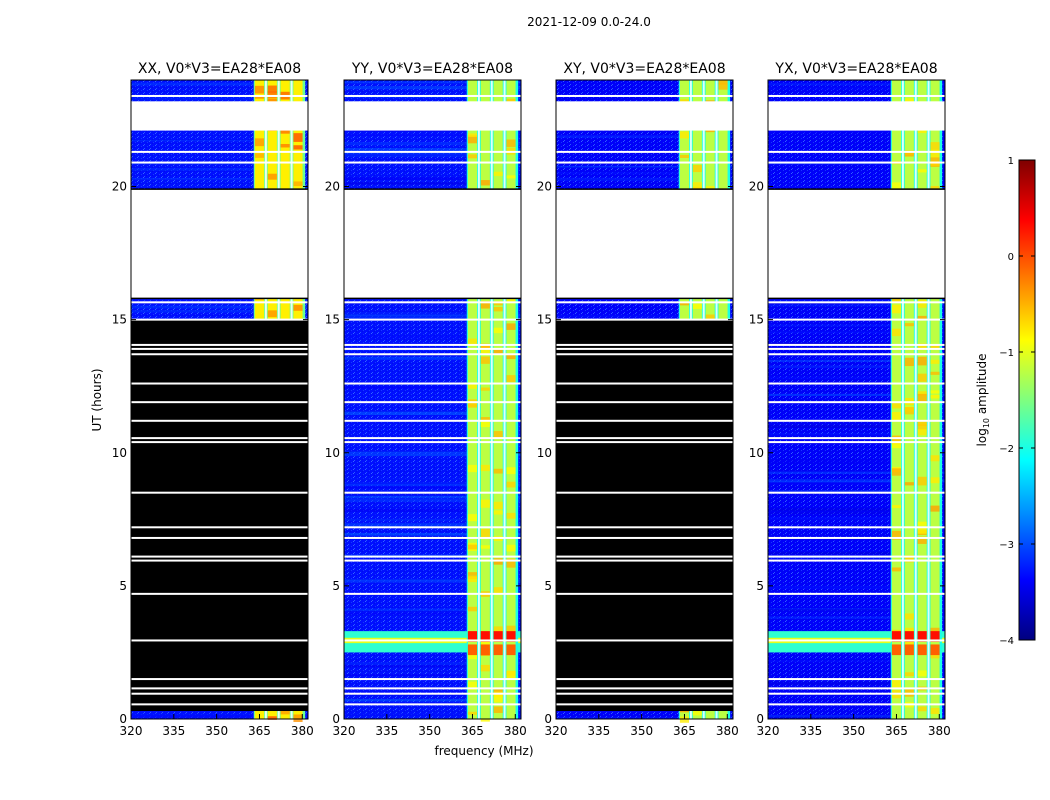  I want to click on channel-separator, so click(491, 399).